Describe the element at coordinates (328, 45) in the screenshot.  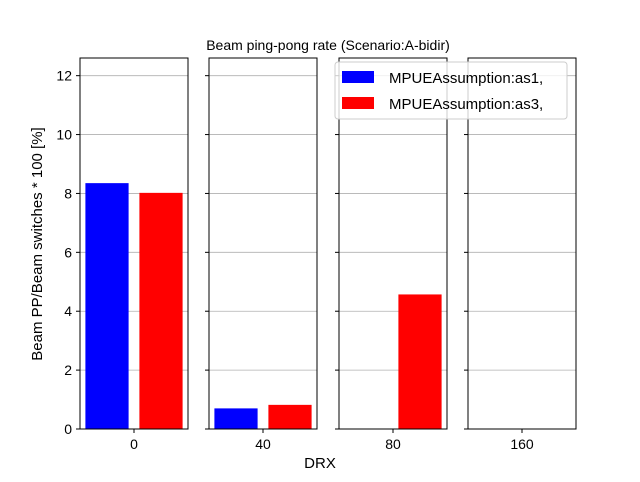
I see `chart-title: Beam ping-pong rate (Scenario:A-bidir)` at that location.